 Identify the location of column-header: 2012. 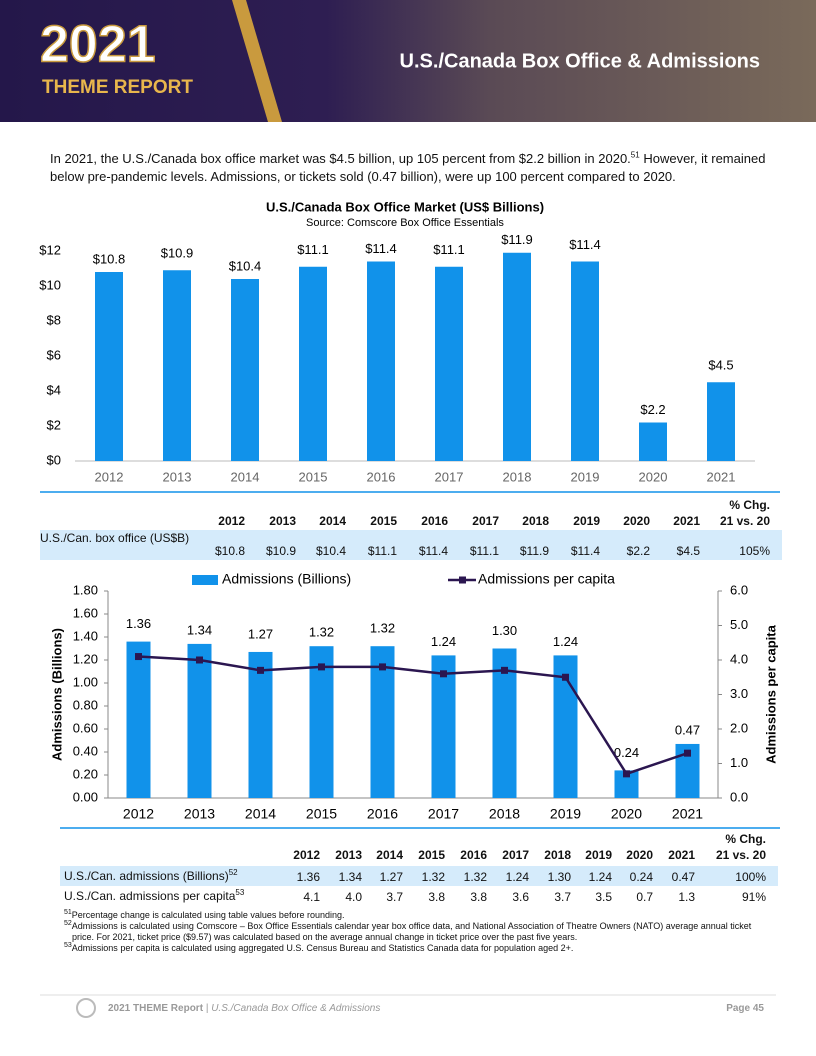
(306, 855).